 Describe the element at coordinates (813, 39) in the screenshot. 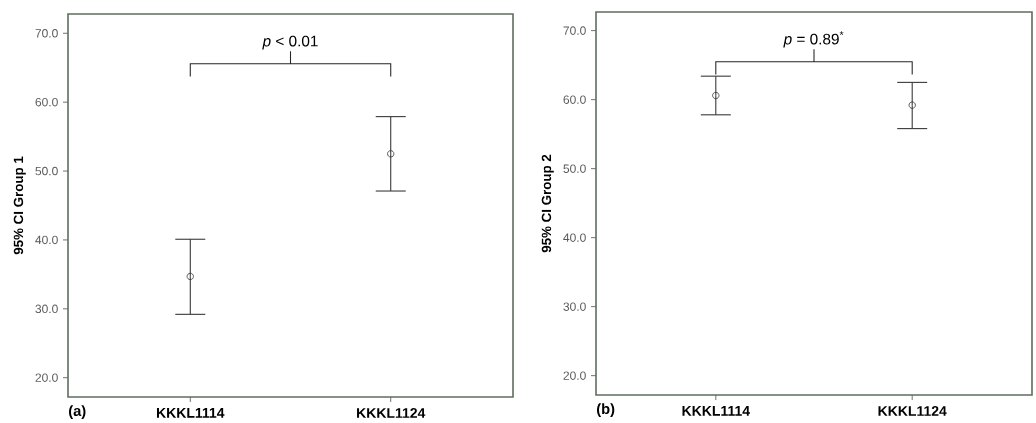

I see `annotation: p = 0.89$^{*}$` at that location.